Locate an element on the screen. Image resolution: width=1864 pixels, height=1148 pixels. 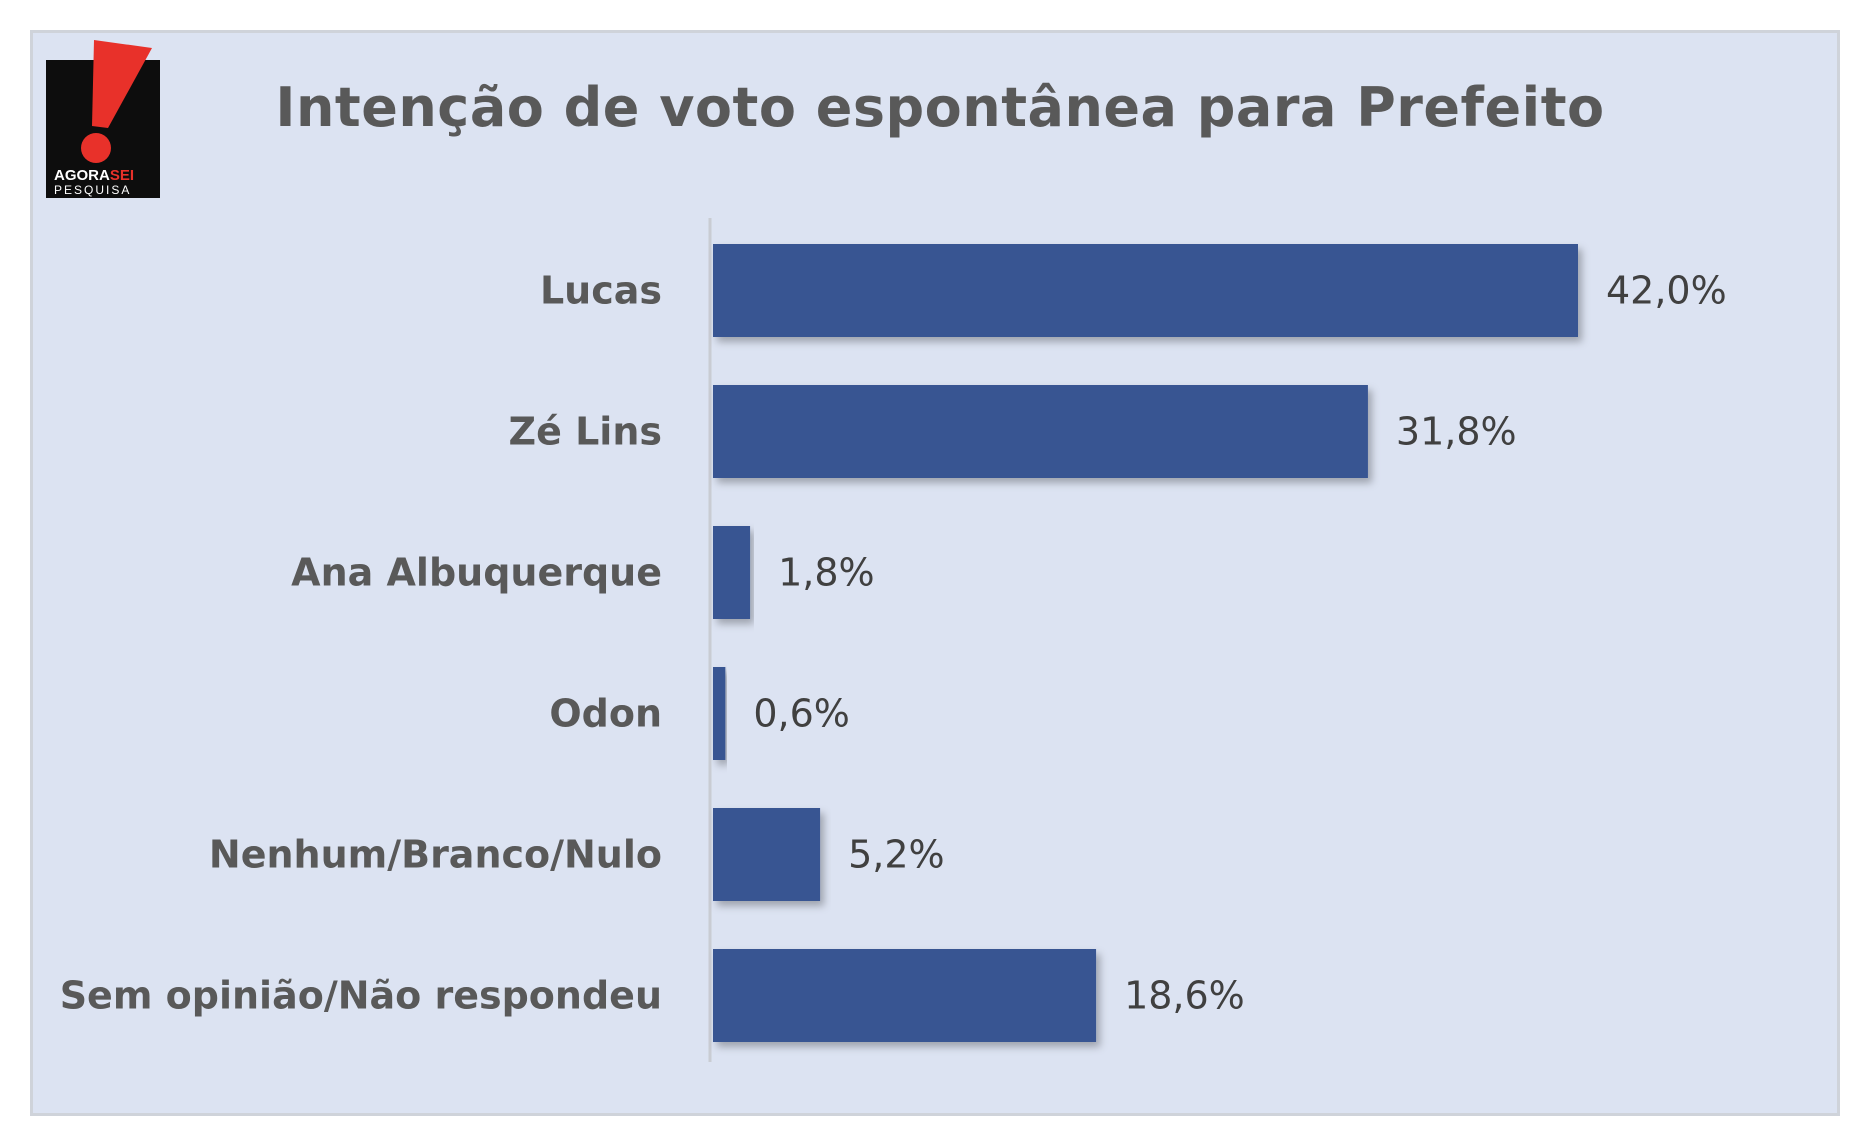
agorasei-logo: AGORASEI PESQUISA is located at coordinates (103, 119).